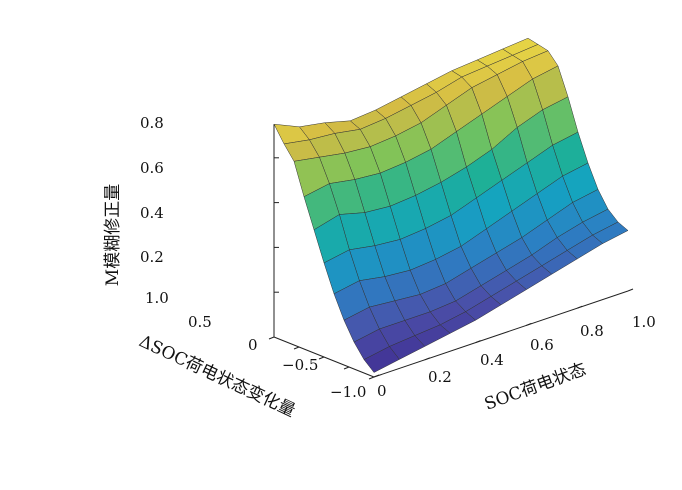  What do you see at coordinates (157, 298) in the screenshot?
I see `y-tick-label: 1.0` at bounding box center [157, 298].